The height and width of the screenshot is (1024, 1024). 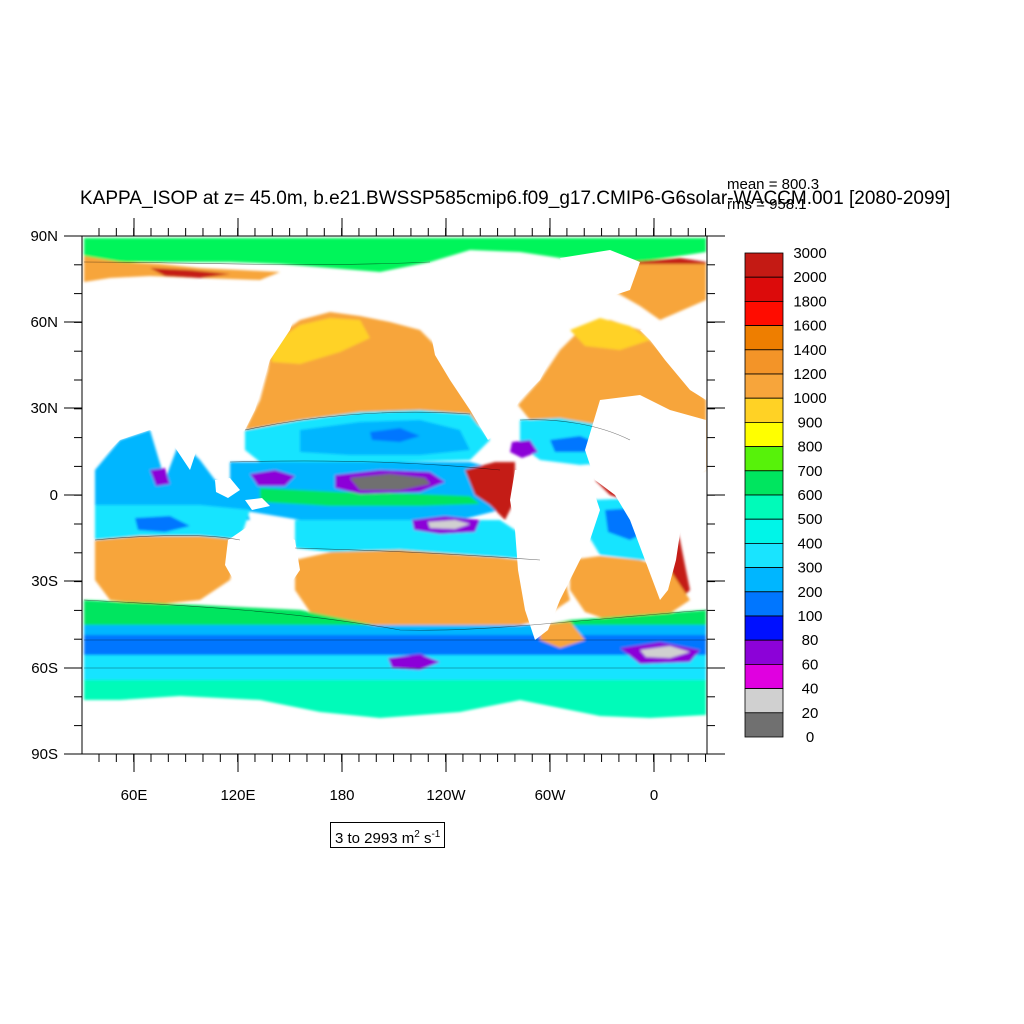 What do you see at coordinates (375, 838) in the screenshot?
I see `range-text: 3 to 2993 m` at bounding box center [375, 838].